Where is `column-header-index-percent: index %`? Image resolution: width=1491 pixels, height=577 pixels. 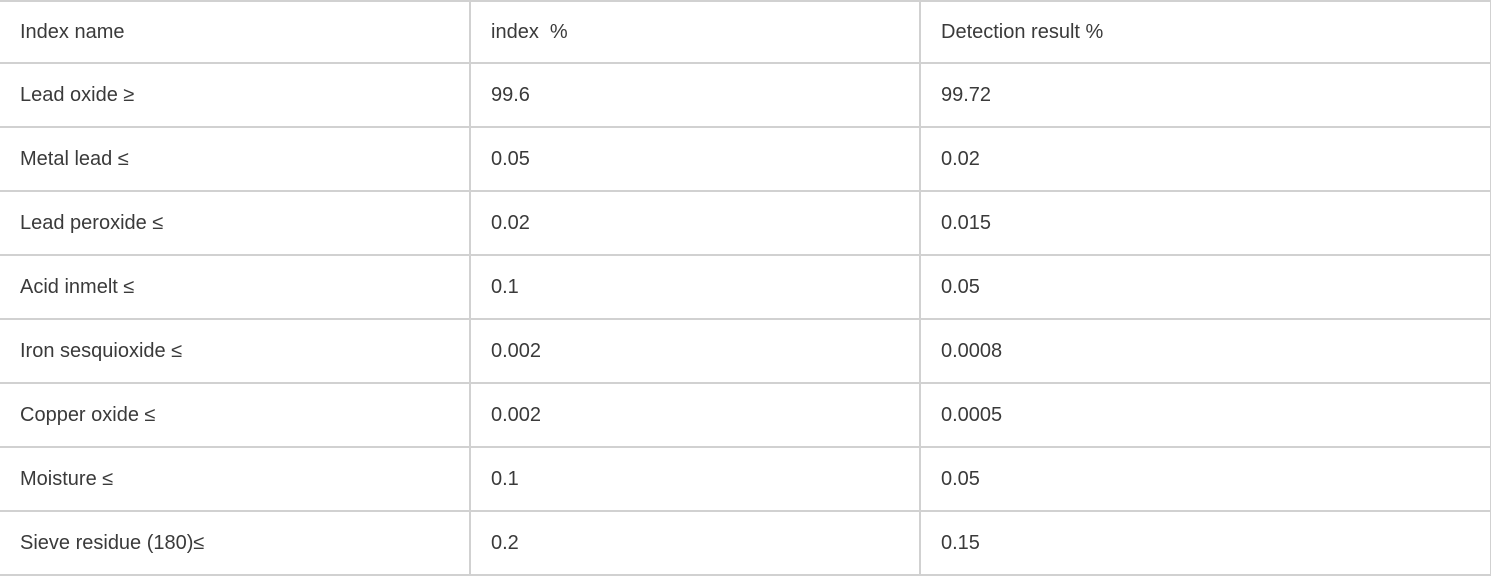
column-header-index-percent: index % is located at coordinates (695, 32).